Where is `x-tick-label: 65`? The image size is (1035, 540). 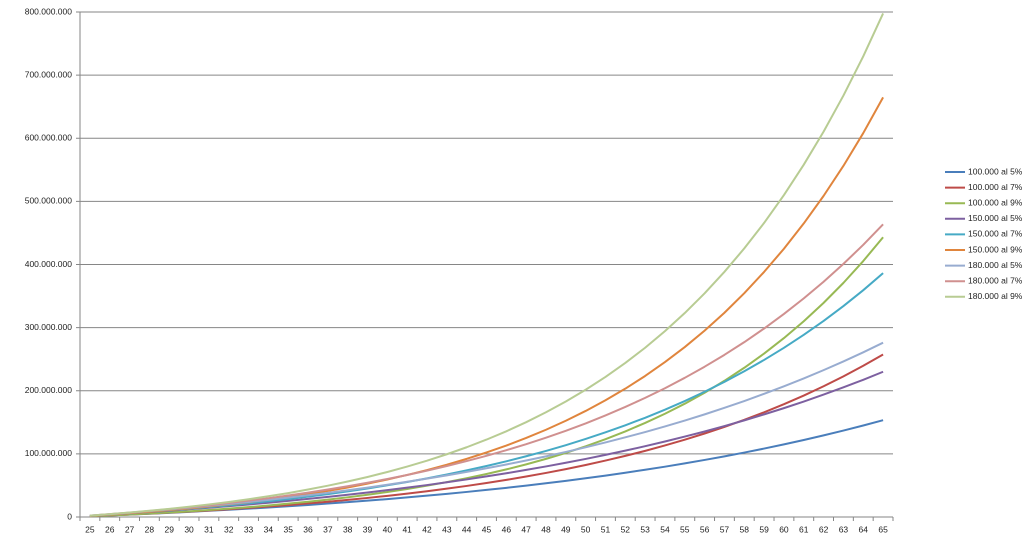 x-tick-label: 65 is located at coordinates (883, 529).